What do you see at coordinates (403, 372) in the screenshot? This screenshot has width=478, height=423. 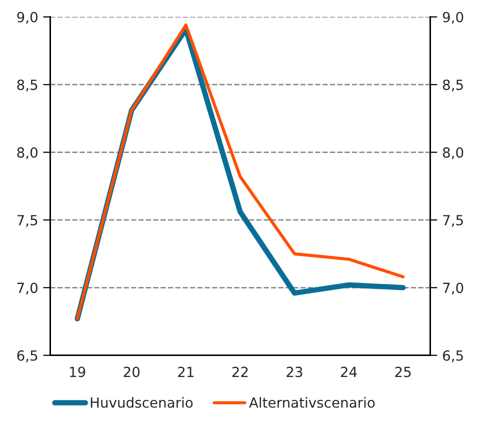 I see `x-tick-label: 25` at bounding box center [403, 372].